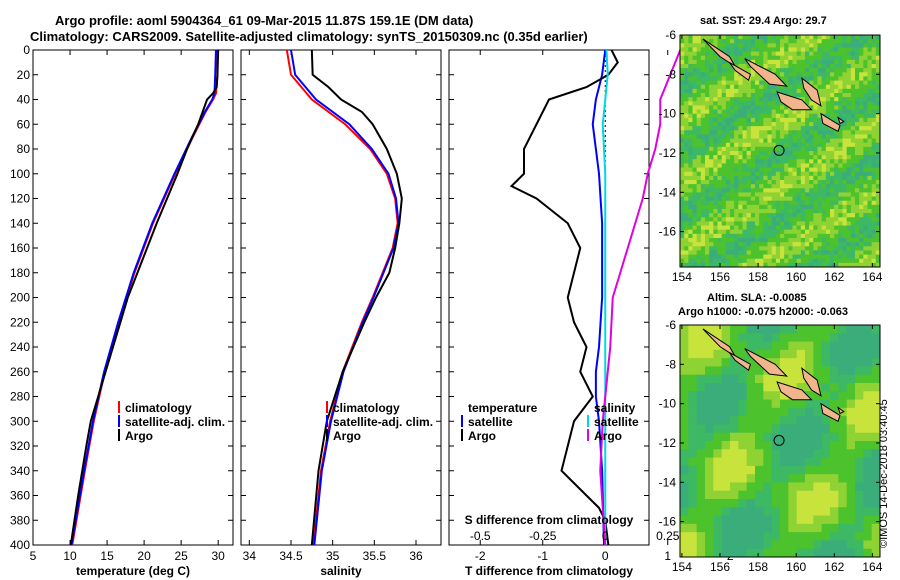 The width and height of the screenshot is (900, 580). I want to click on xtick-label: 20, so click(144, 556).